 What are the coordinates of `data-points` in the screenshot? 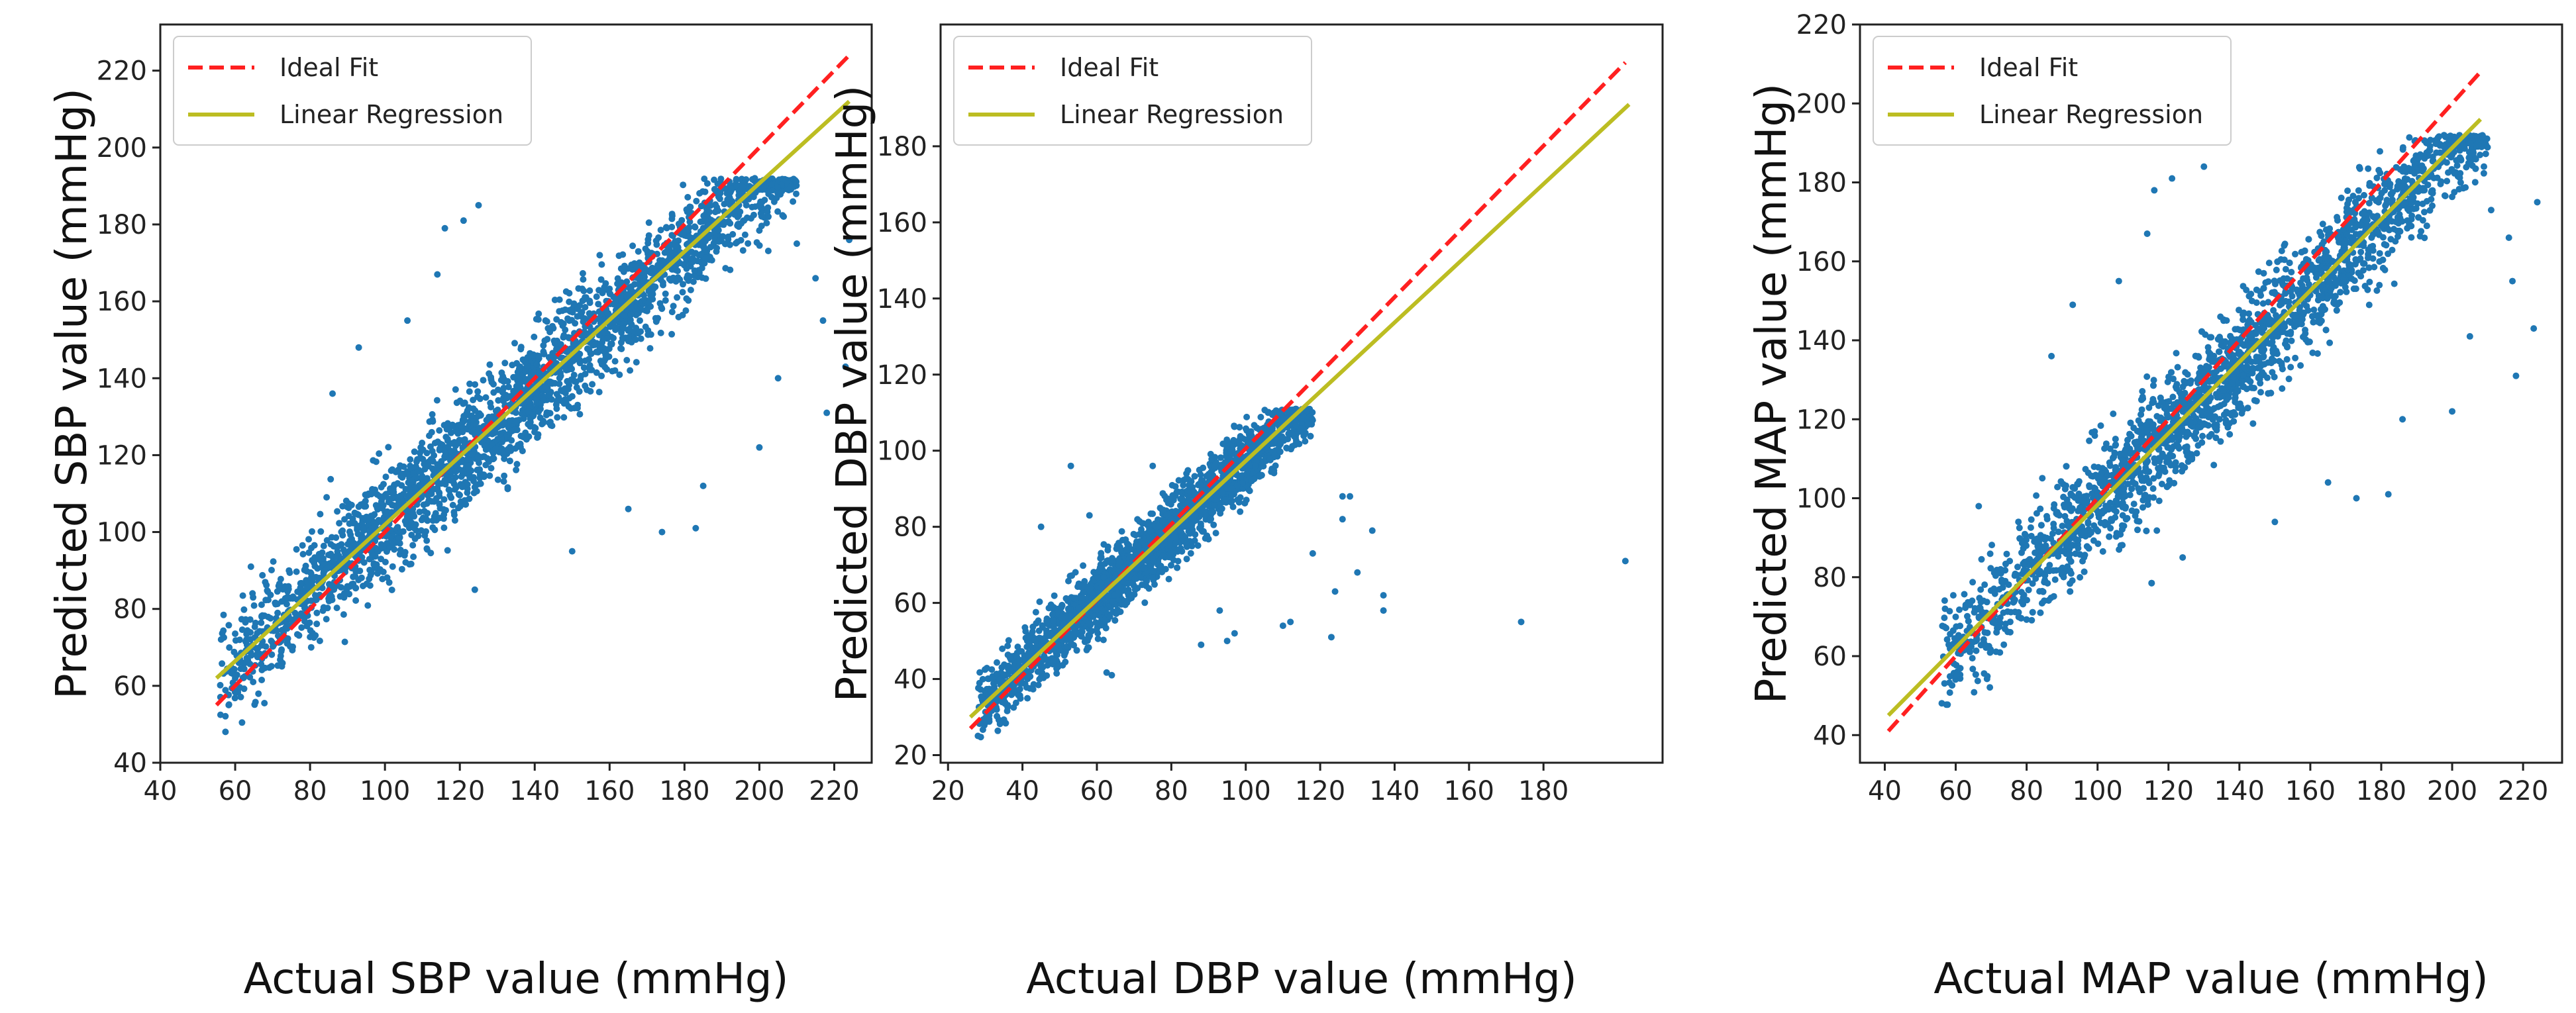 It's located at (535, 455).